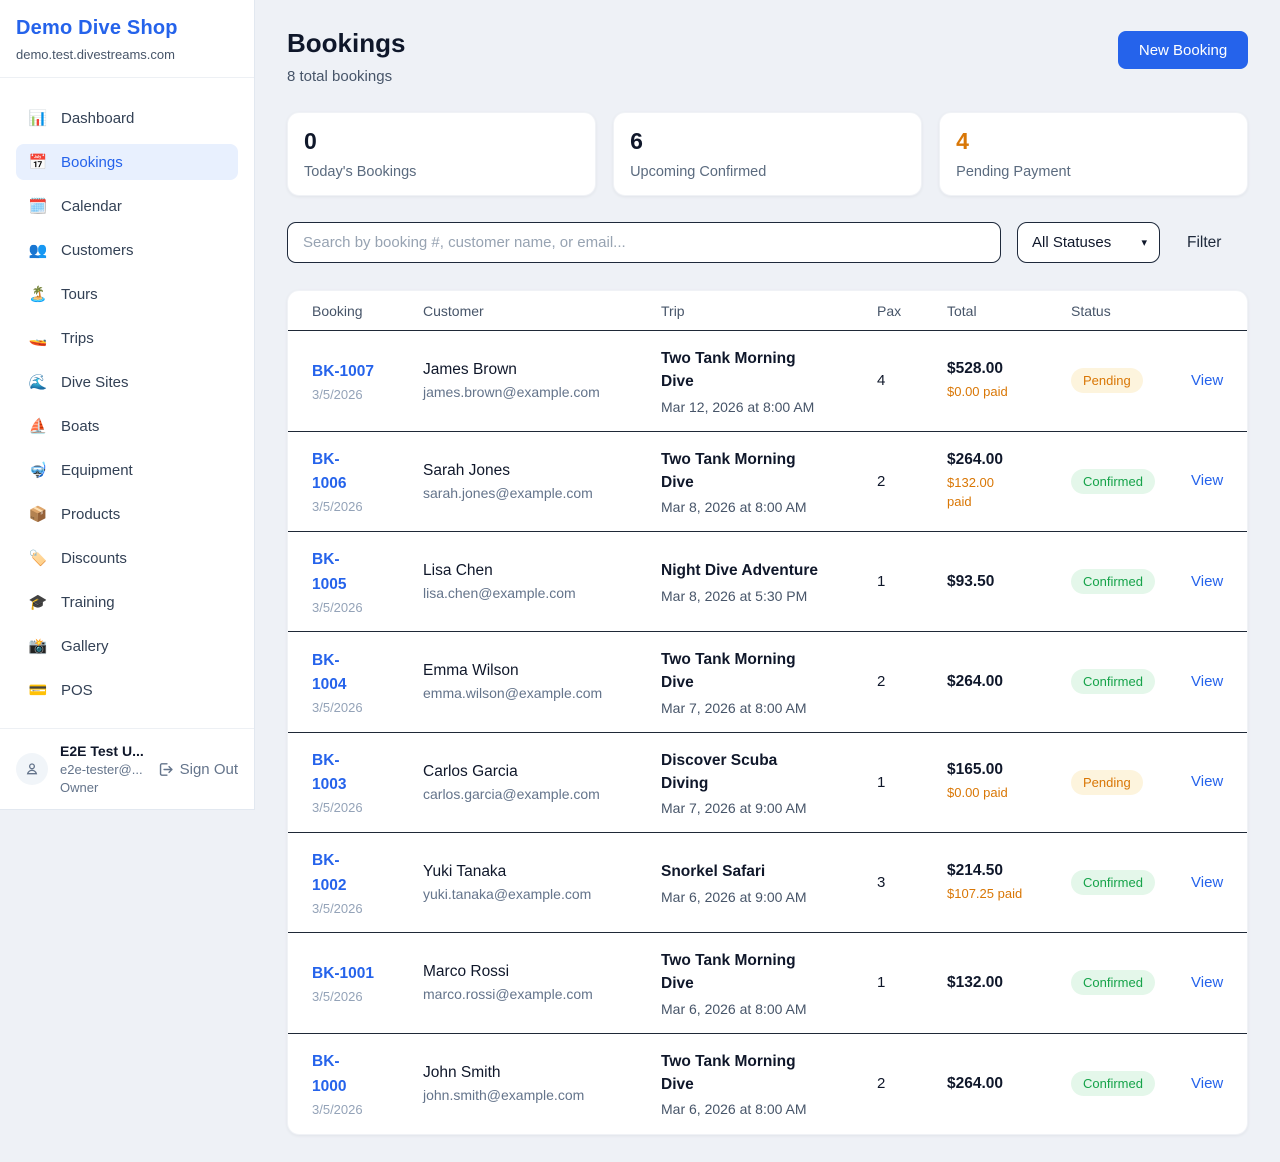 This screenshot has height=1162, width=1280. Describe the element at coordinates (453, 310) in the screenshot. I see `column-header-customer: Customer` at that location.